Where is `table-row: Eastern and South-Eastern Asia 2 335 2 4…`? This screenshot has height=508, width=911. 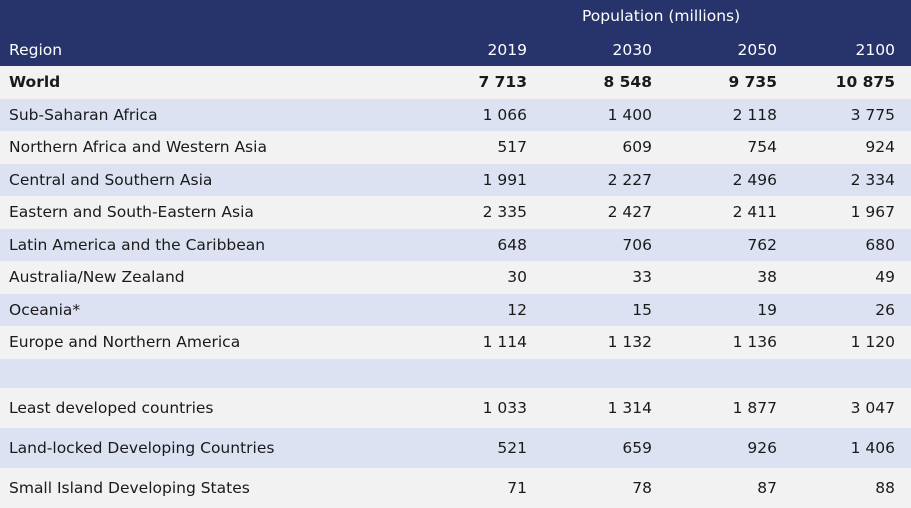
table-row: Eastern and South-Eastern Asia 2 335 2 4… is located at coordinates (455, 212).